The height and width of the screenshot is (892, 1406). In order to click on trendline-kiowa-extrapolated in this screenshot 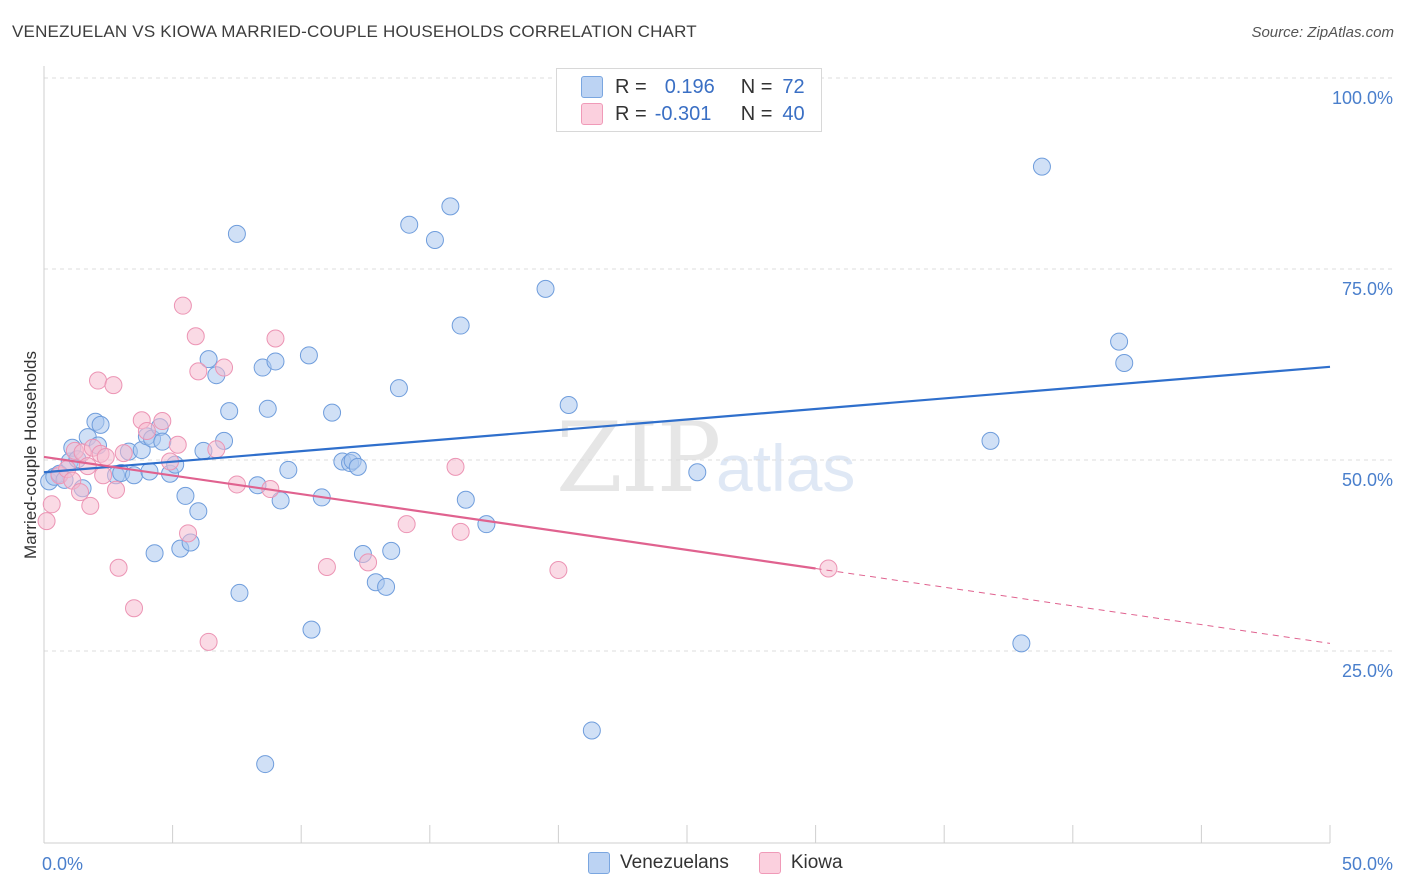, I will do `click(1073, 605)`.